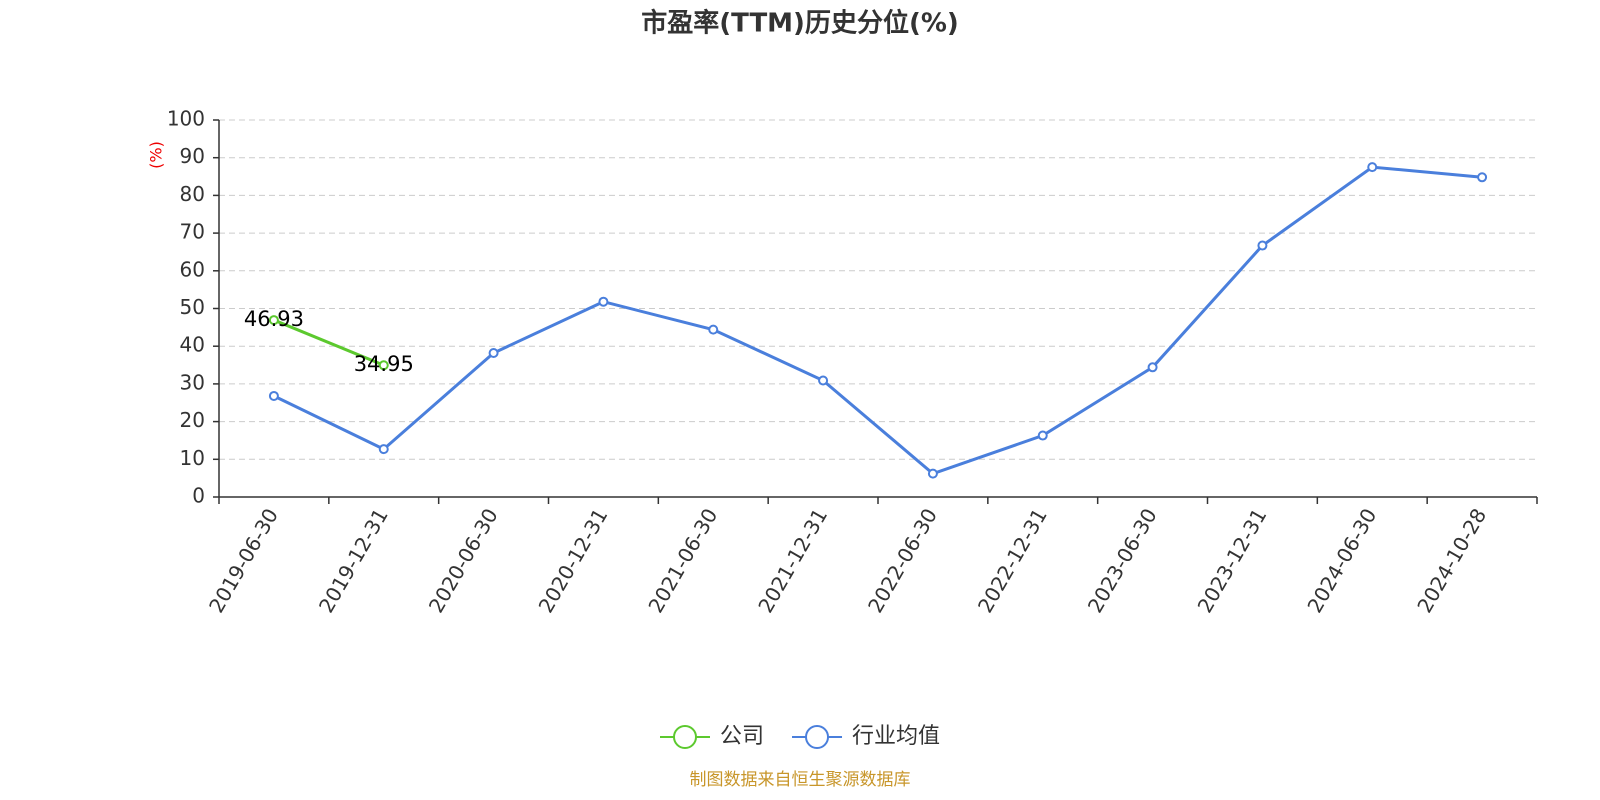 This screenshot has width=1600, height=800. I want to click on y-tick-label: 0, so click(198, 496).